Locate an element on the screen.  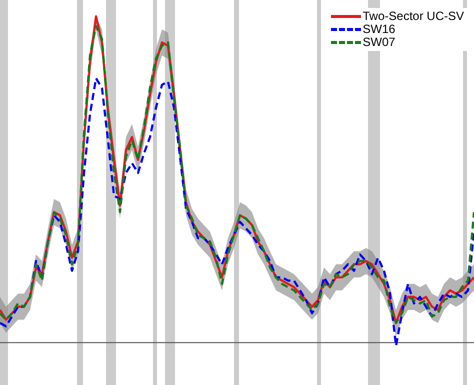
legend-label: SW07 is located at coordinates (379, 42).